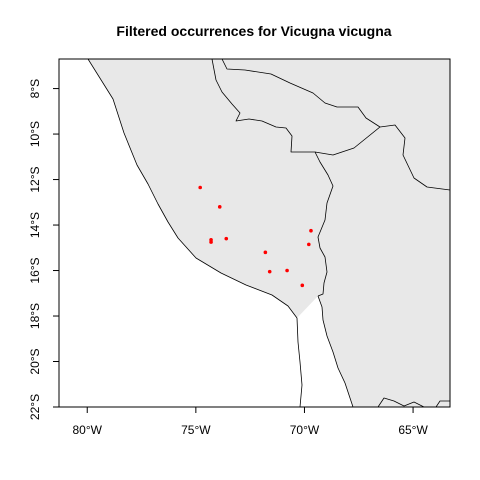  Describe the element at coordinates (87, 430) in the screenshot. I see `x-tick-label: 80°W` at that location.